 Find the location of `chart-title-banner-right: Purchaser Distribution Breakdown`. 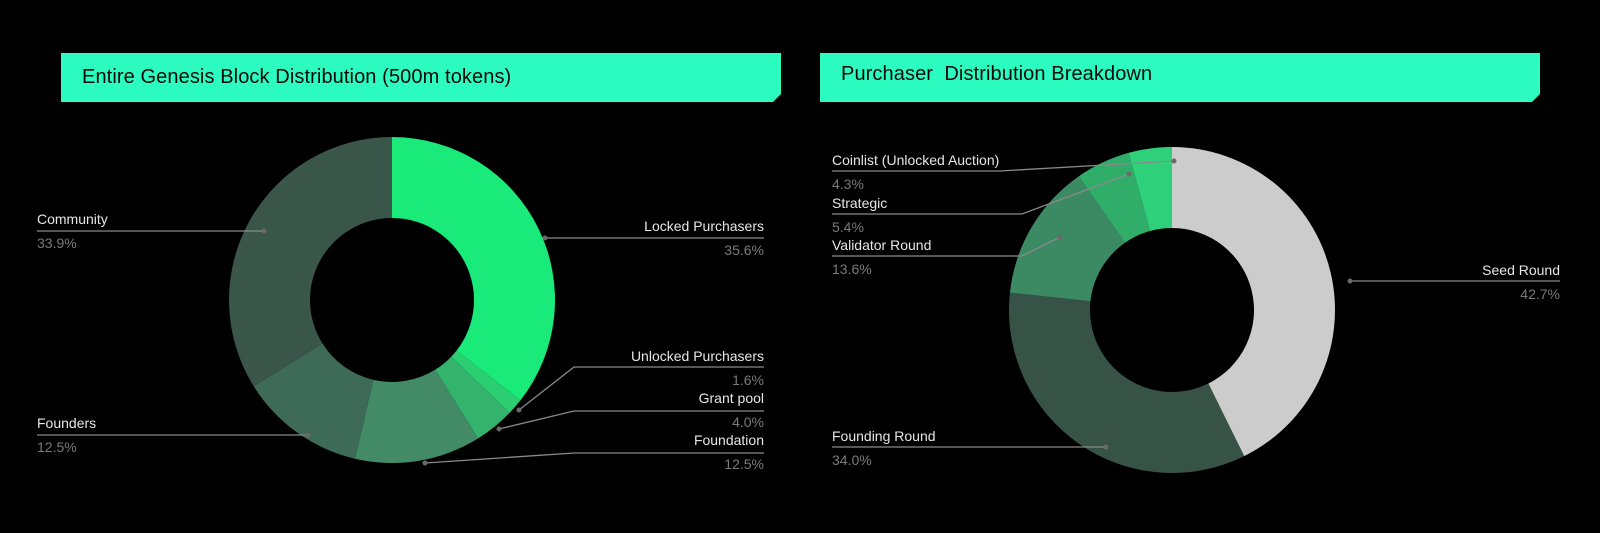

chart-title-banner-right: Purchaser Distribution Breakdown is located at coordinates (1180, 77).